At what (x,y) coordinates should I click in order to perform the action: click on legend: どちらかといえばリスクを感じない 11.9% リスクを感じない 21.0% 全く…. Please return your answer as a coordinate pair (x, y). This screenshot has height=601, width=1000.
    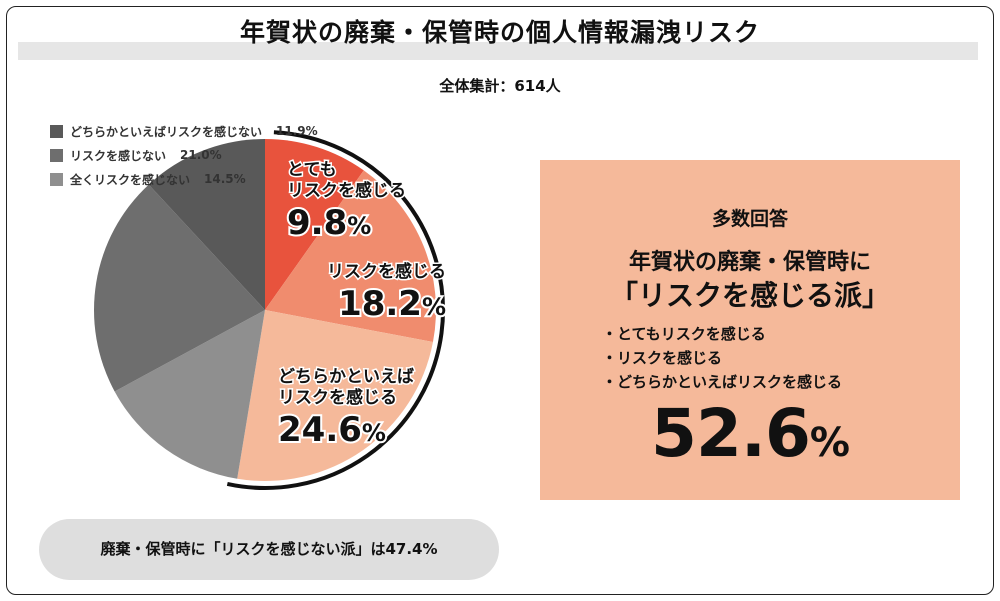
    Looking at the image, I should click on (184, 155).